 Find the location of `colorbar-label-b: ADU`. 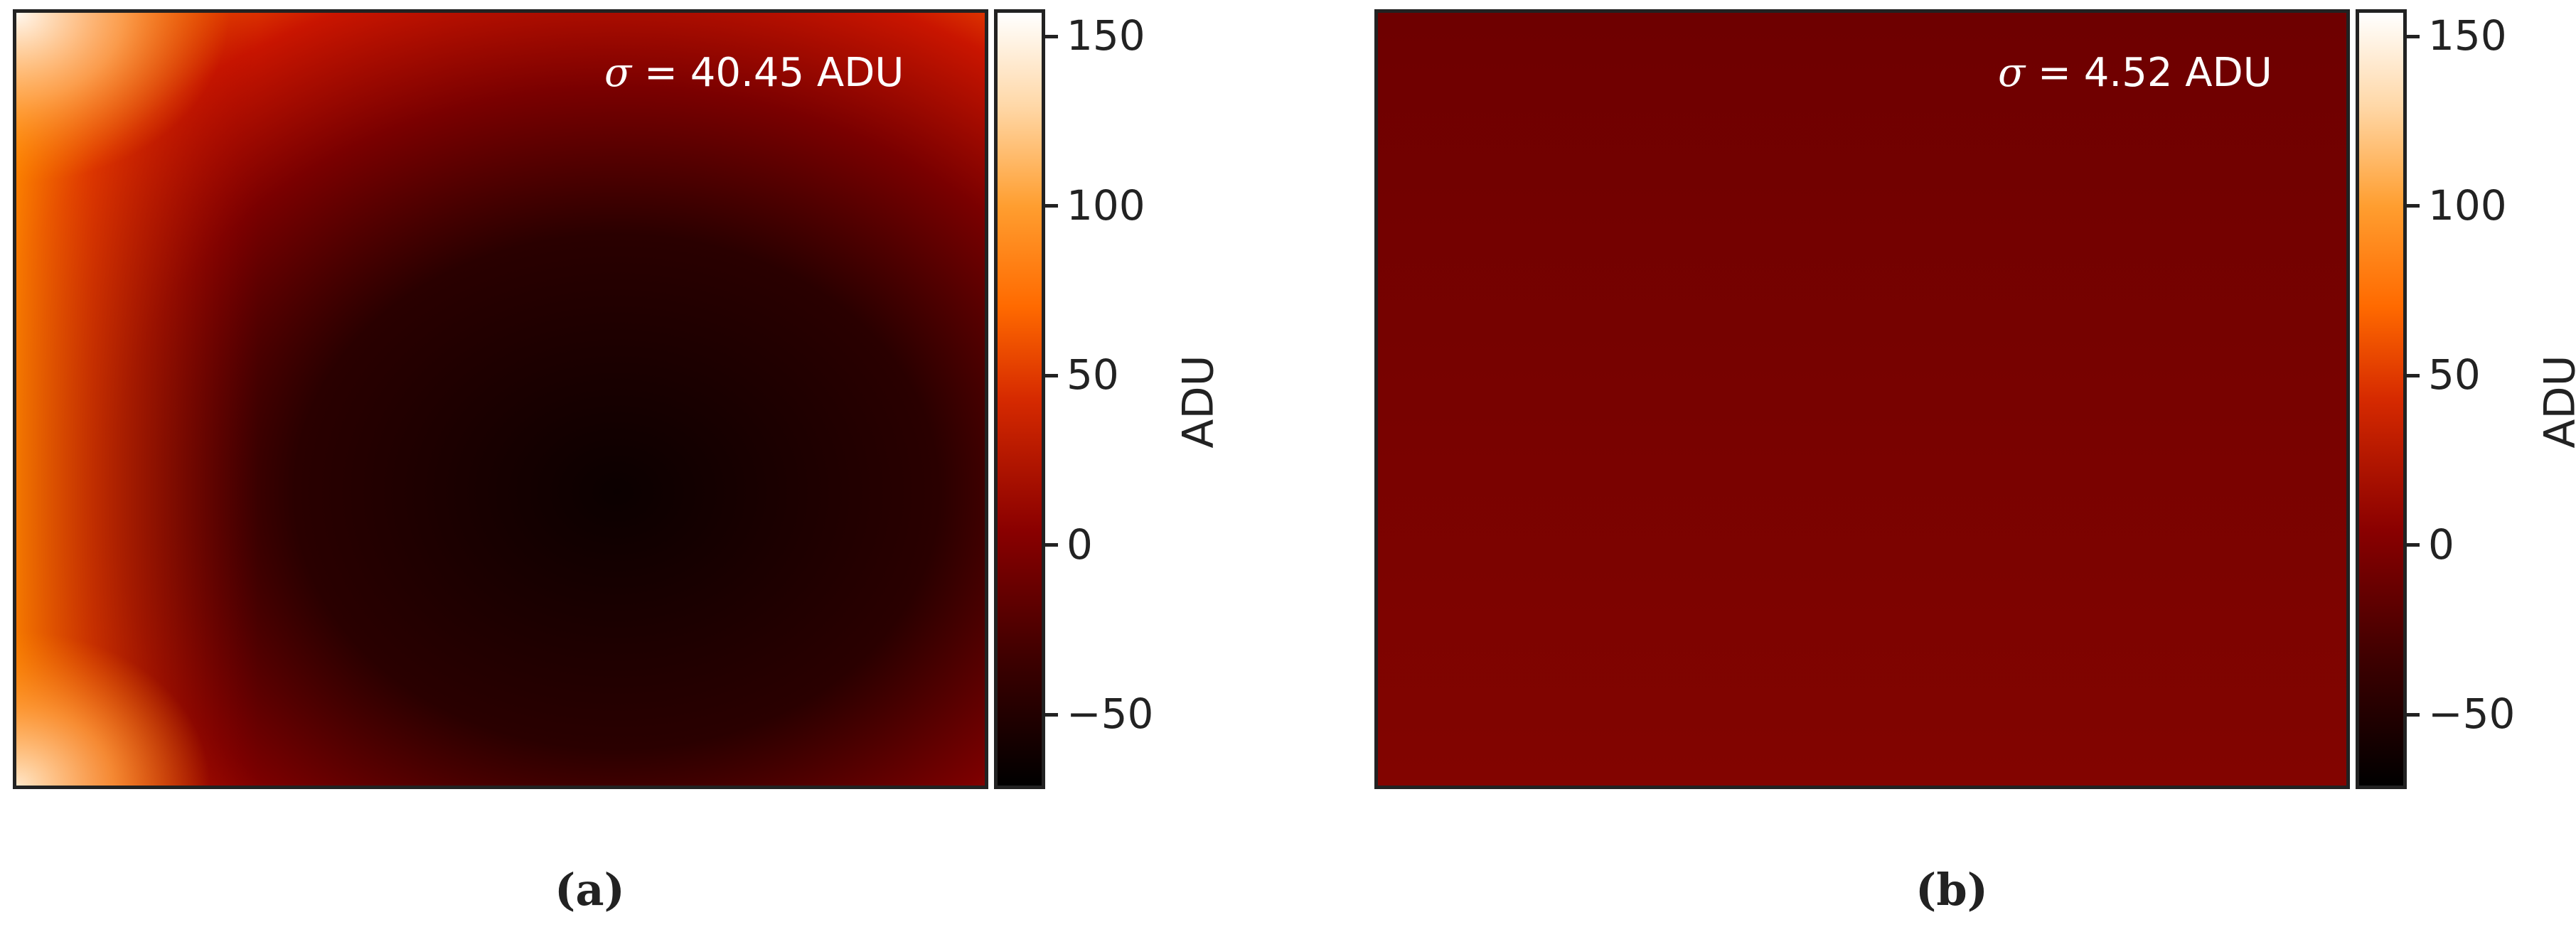

colorbar-label-b: ADU is located at coordinates (2555, 402).